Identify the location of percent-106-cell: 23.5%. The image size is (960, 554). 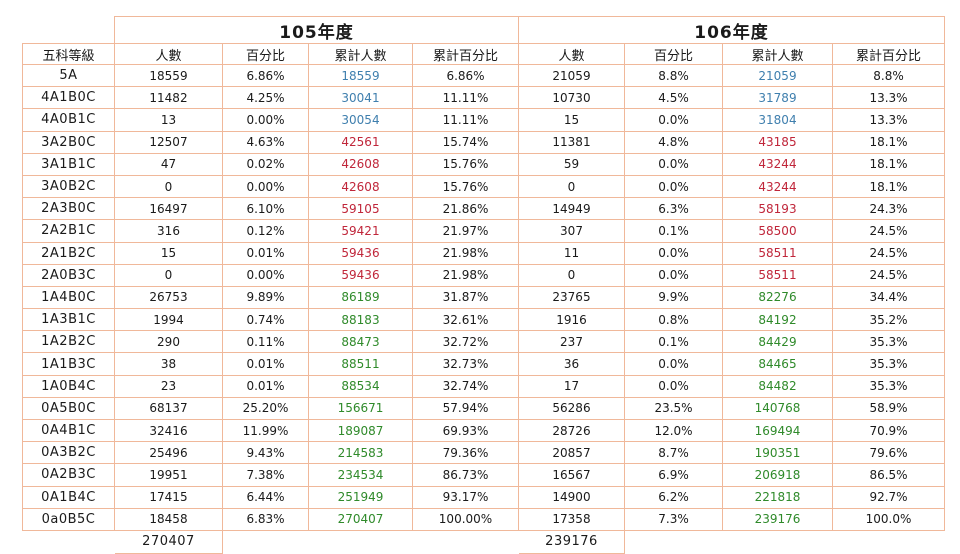
(673, 408).